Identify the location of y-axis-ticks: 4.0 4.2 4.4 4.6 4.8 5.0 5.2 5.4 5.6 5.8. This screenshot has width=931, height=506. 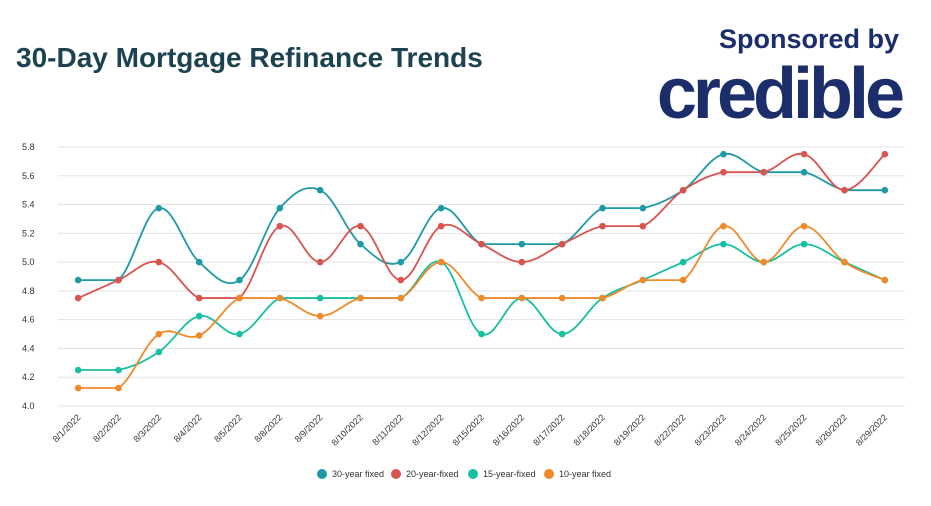
(28, 276).